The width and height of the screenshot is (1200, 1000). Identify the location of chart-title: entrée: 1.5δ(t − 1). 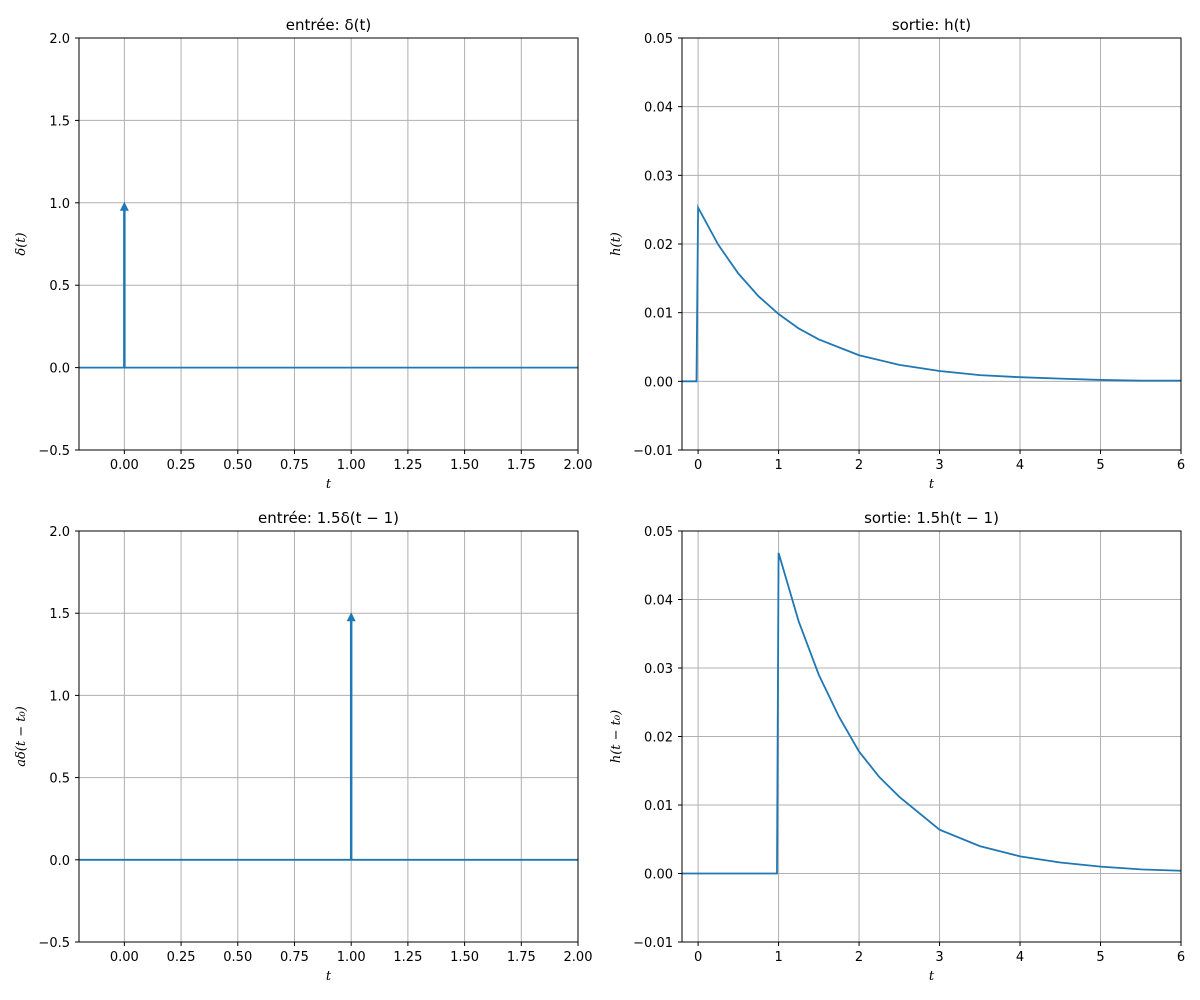
(328, 518).